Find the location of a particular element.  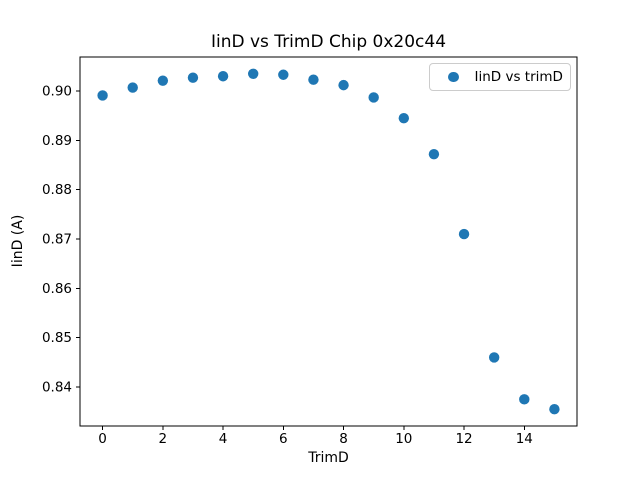

y-tick-label: 0.87 is located at coordinates (57, 240).